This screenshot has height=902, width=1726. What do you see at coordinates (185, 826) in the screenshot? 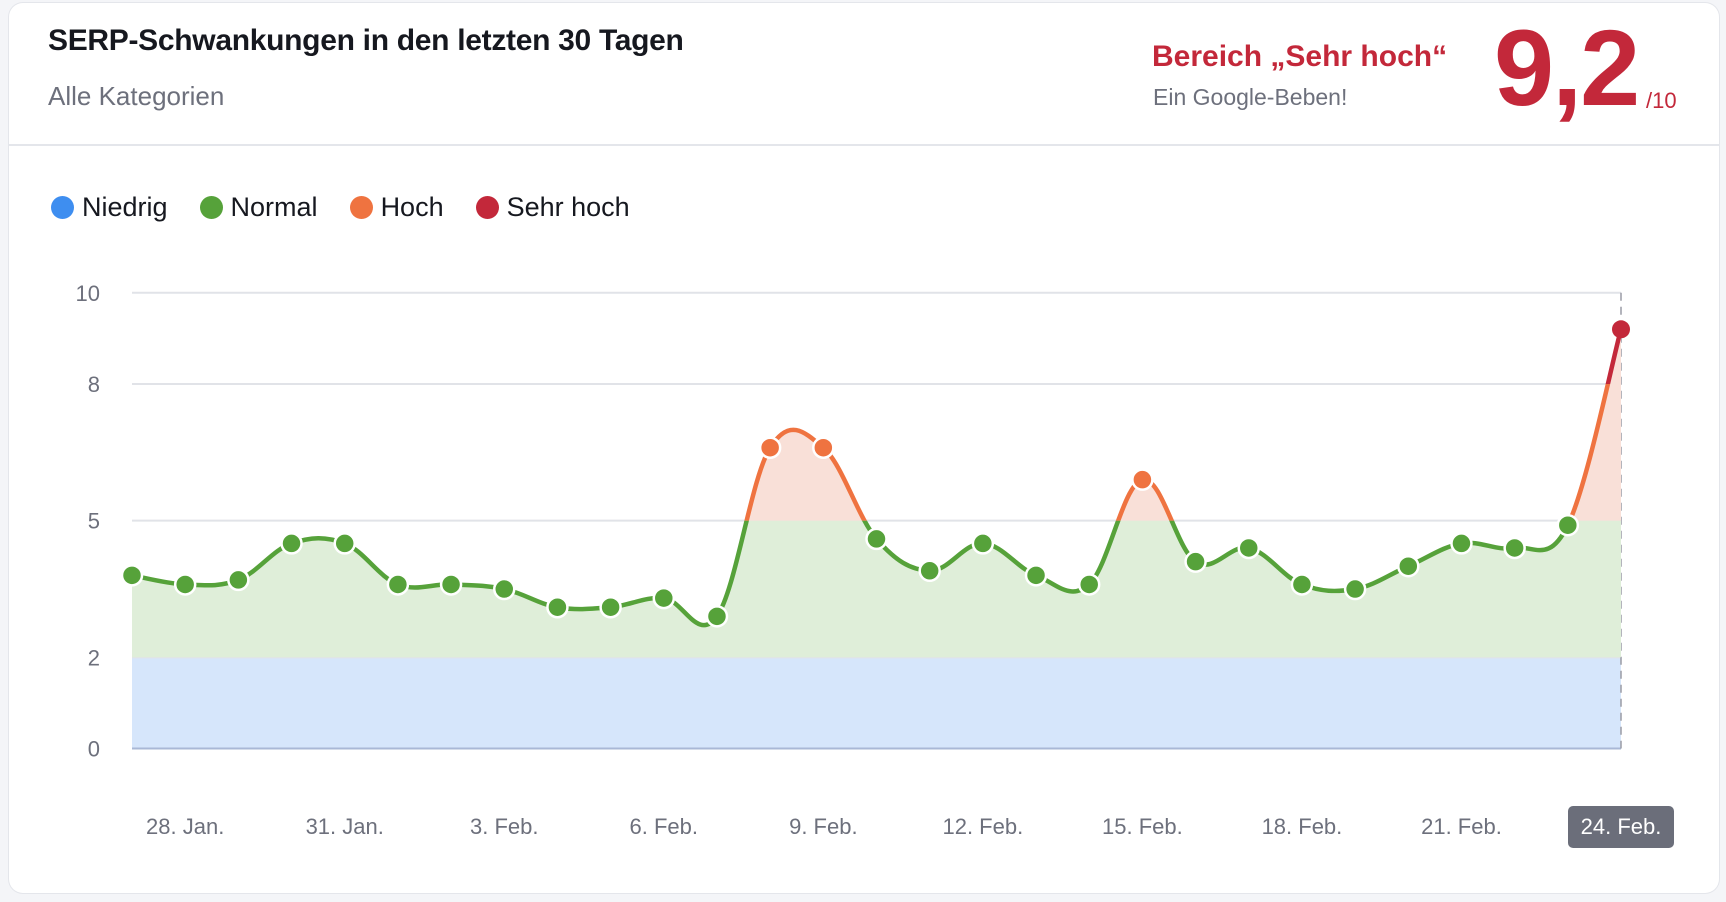
I see `x-tick-label: 28. Jan.` at bounding box center [185, 826].